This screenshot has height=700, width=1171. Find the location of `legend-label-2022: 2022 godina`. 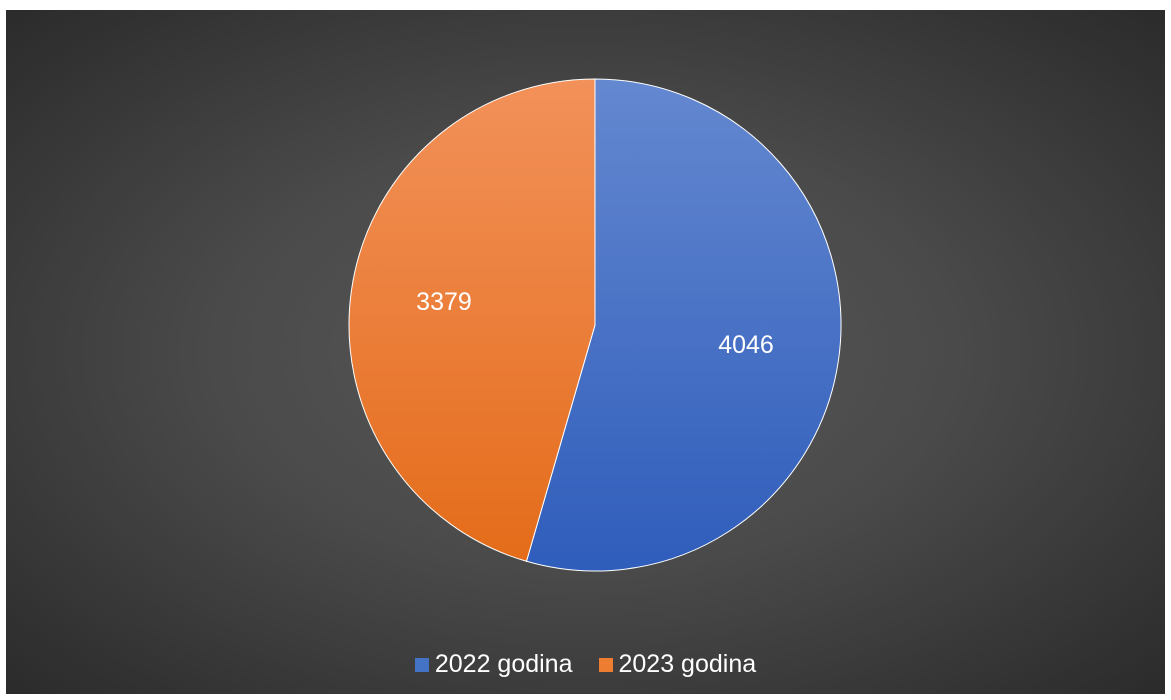

legend-label-2022: 2022 godina is located at coordinates (503, 664).